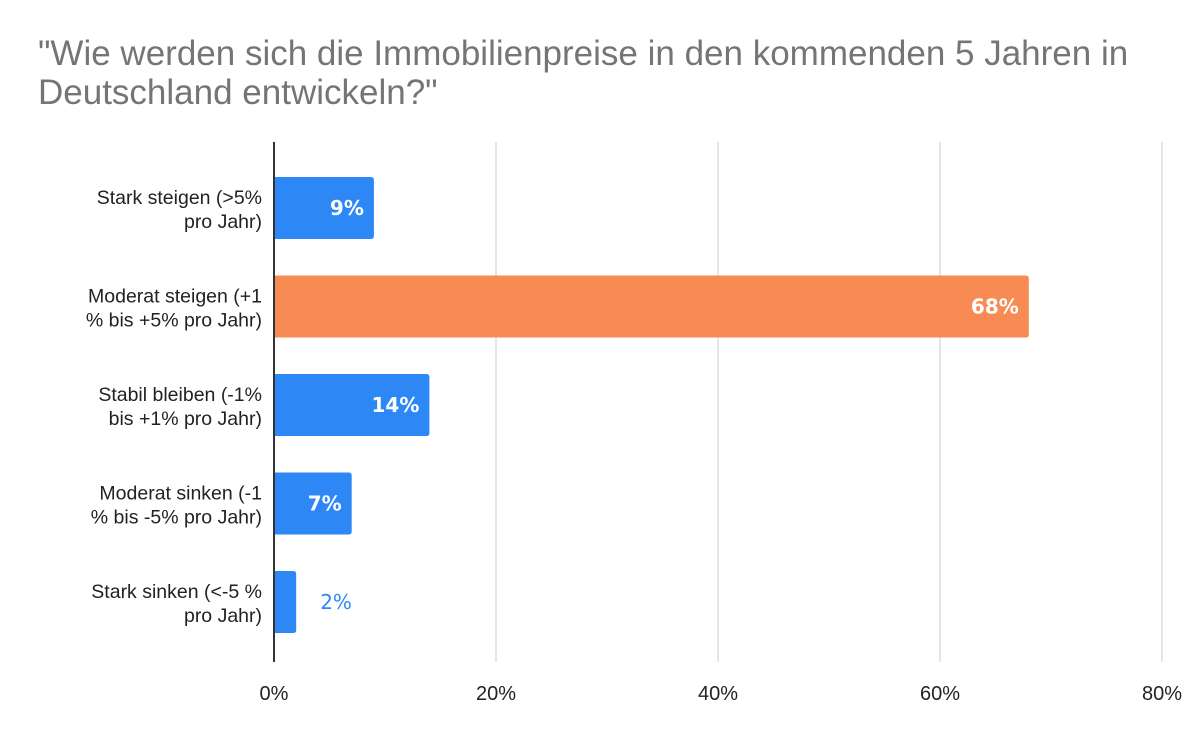  What do you see at coordinates (180, 395) in the screenshot?
I see `category-label: Stabil bleiben (-1%` at bounding box center [180, 395].